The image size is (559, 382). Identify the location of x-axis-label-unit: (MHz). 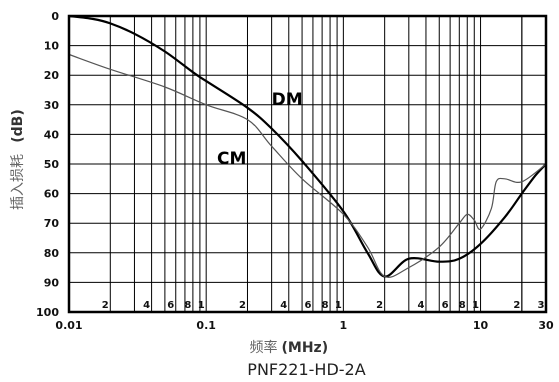
(305, 348).